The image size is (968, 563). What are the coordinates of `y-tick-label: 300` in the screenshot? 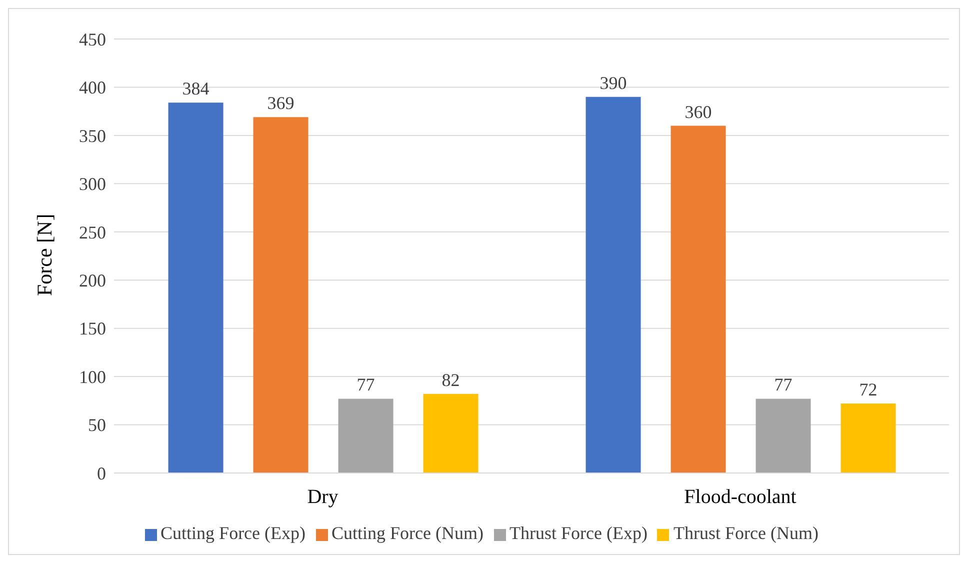 It's located at (92, 184).